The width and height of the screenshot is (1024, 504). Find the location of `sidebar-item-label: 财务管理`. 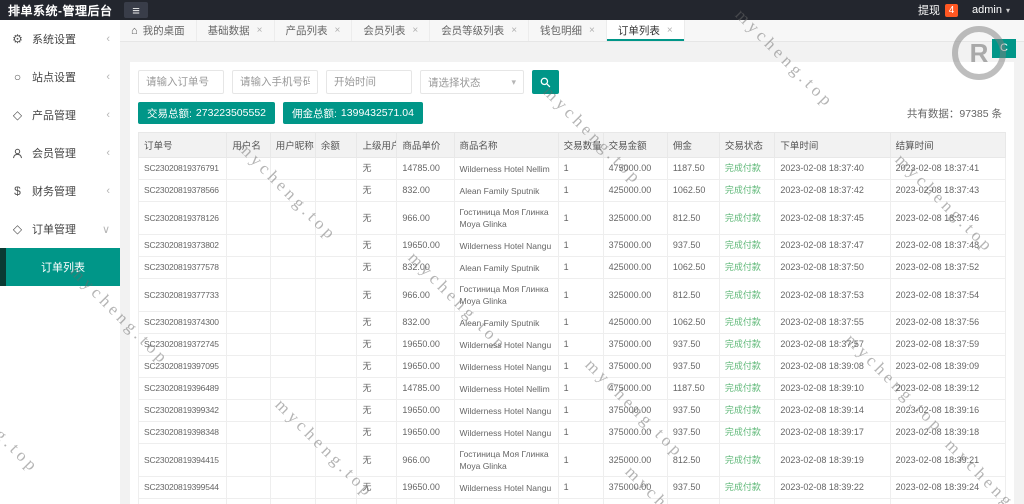

sidebar-item-label: 财务管理 is located at coordinates (54, 192).